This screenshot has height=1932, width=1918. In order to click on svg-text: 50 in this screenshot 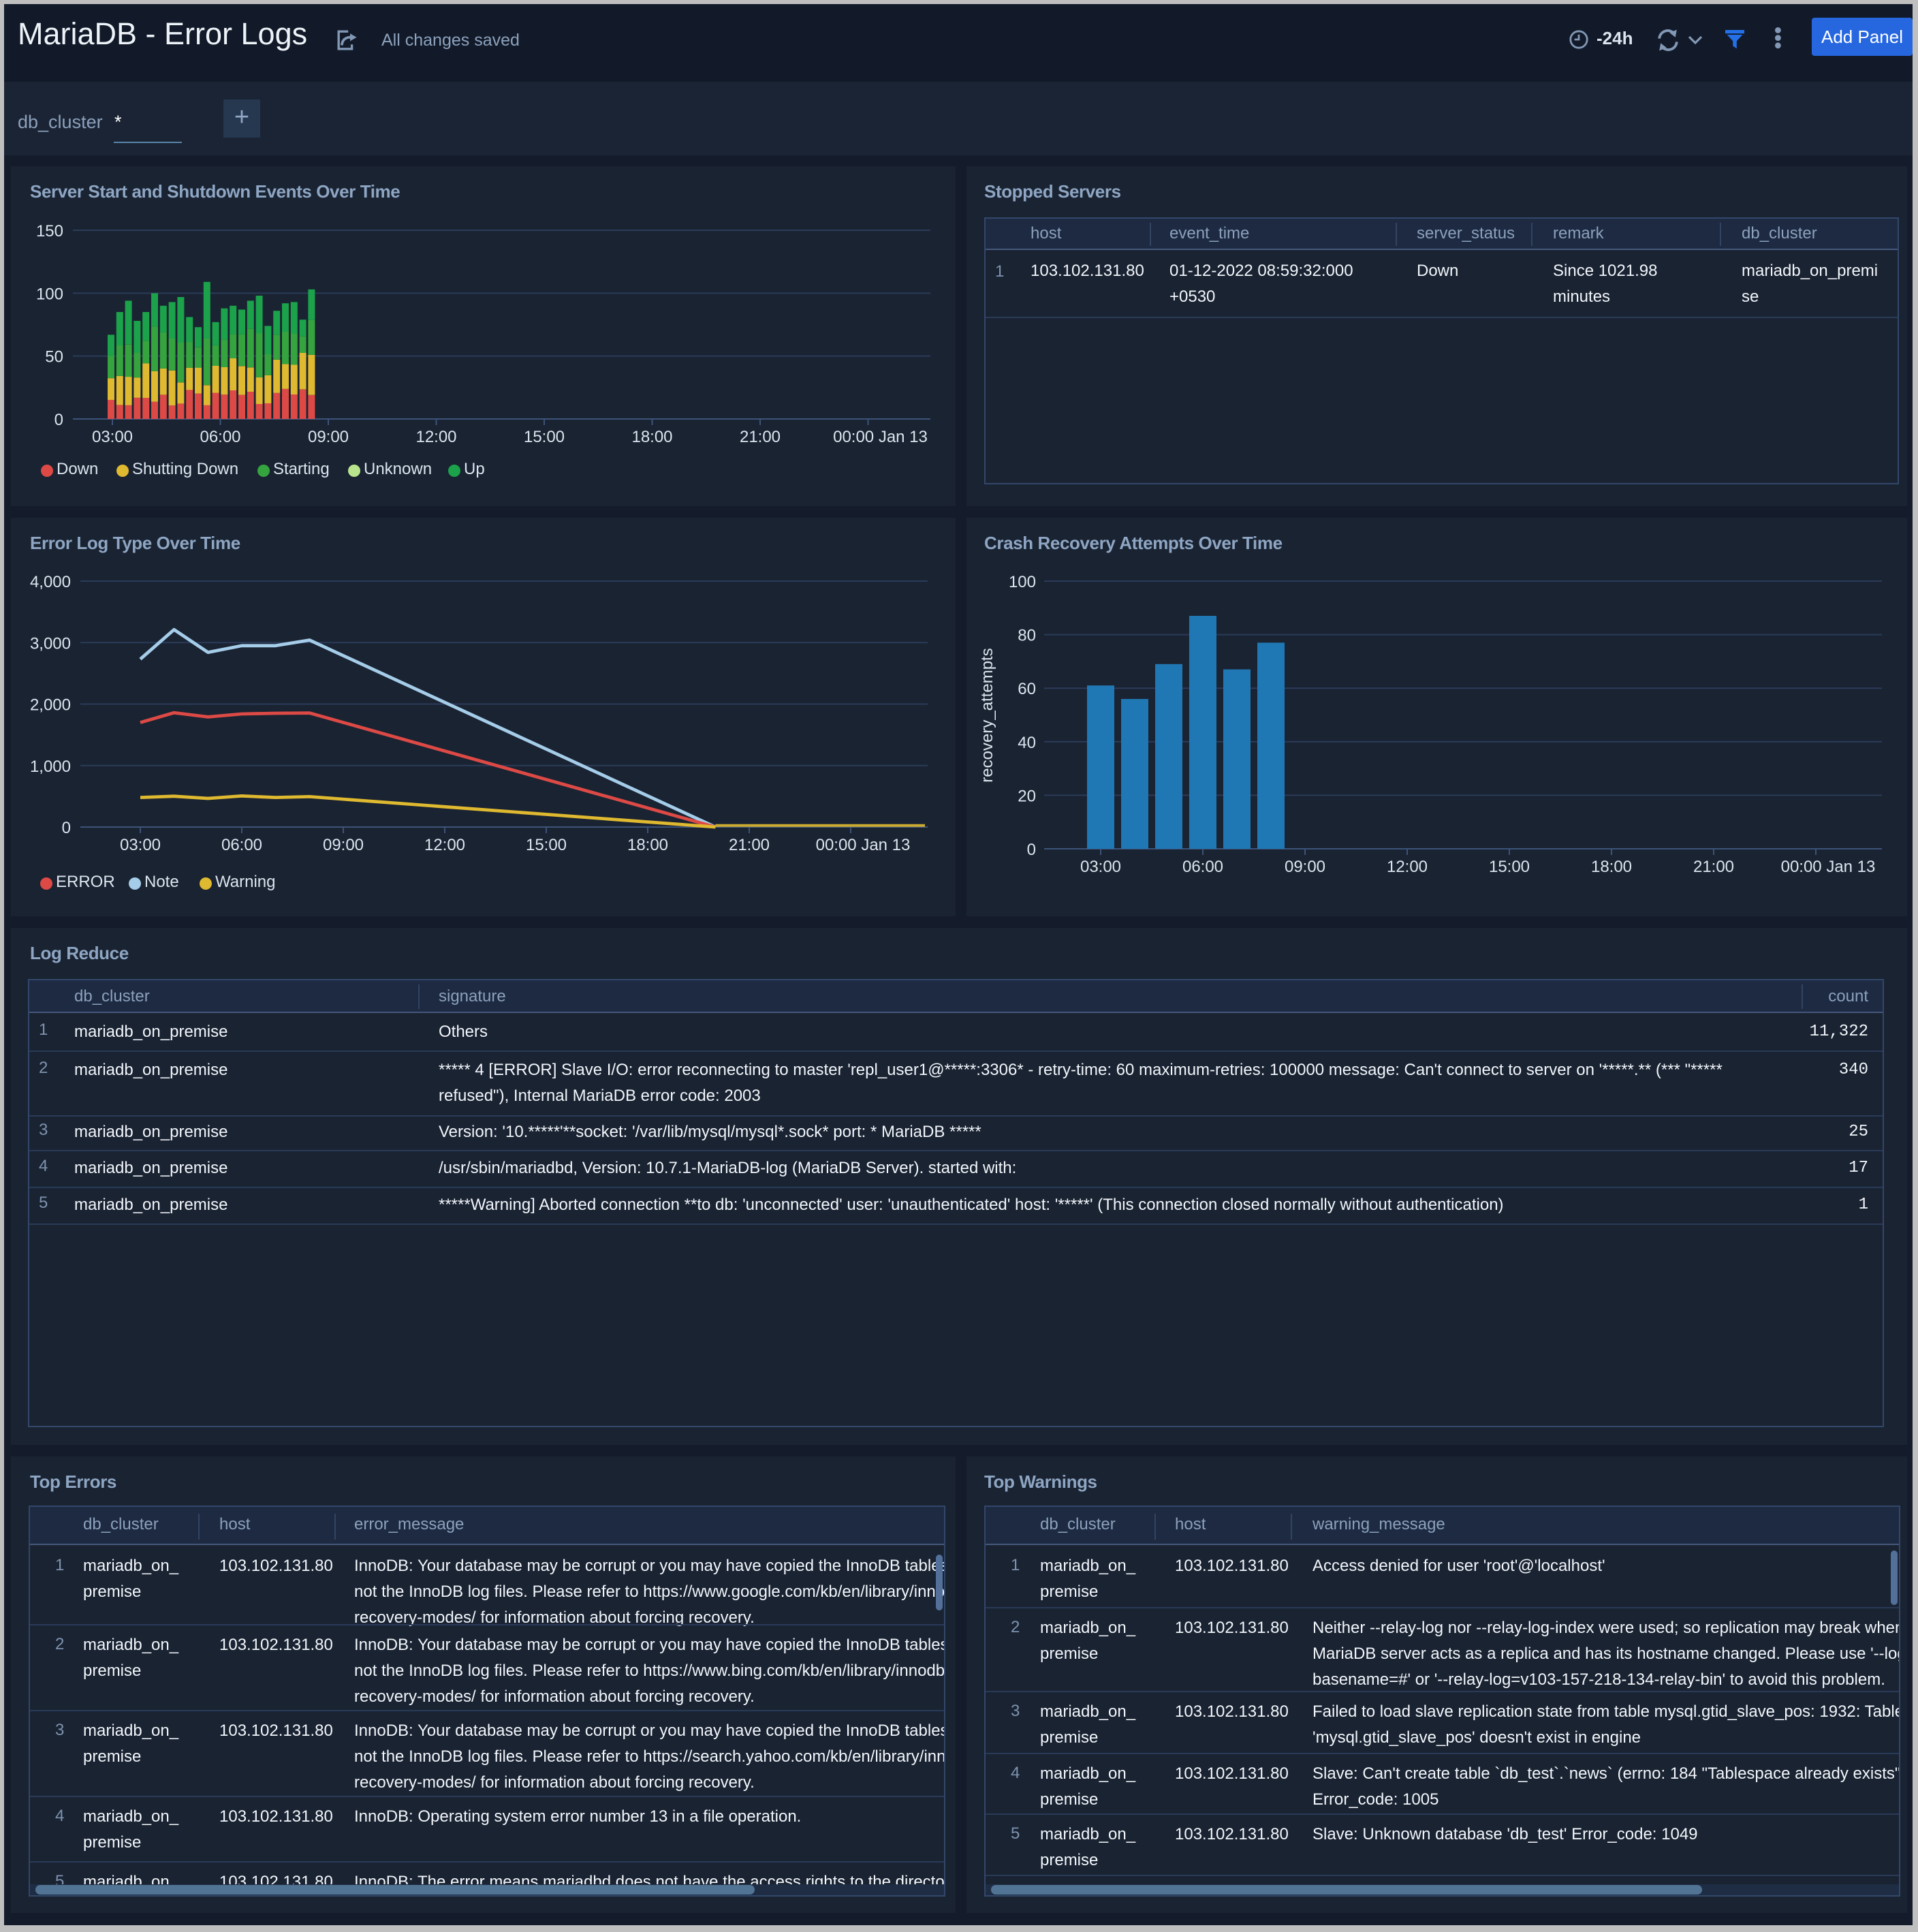, I will do `click(54, 357)`.